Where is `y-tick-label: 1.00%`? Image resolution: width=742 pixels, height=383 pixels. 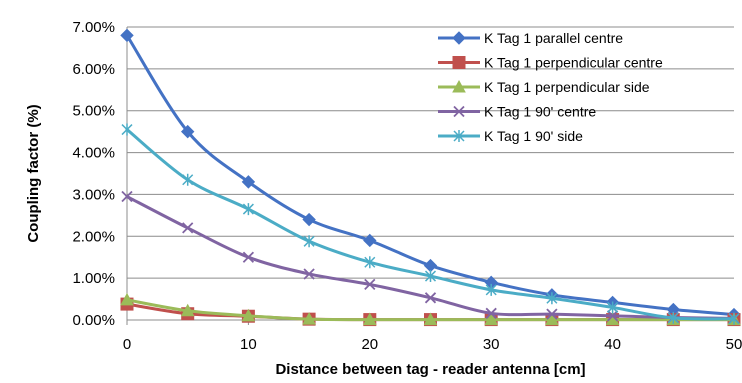 y-tick-label: 1.00% is located at coordinates (93, 278).